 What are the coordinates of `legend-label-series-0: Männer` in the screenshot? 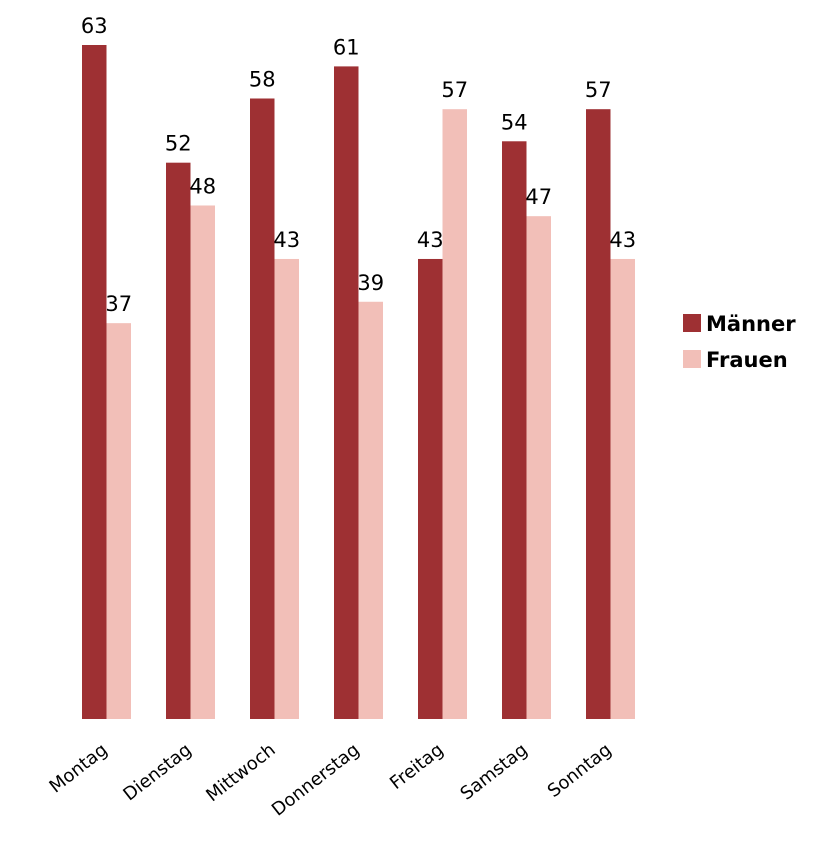 It's located at (751, 324).